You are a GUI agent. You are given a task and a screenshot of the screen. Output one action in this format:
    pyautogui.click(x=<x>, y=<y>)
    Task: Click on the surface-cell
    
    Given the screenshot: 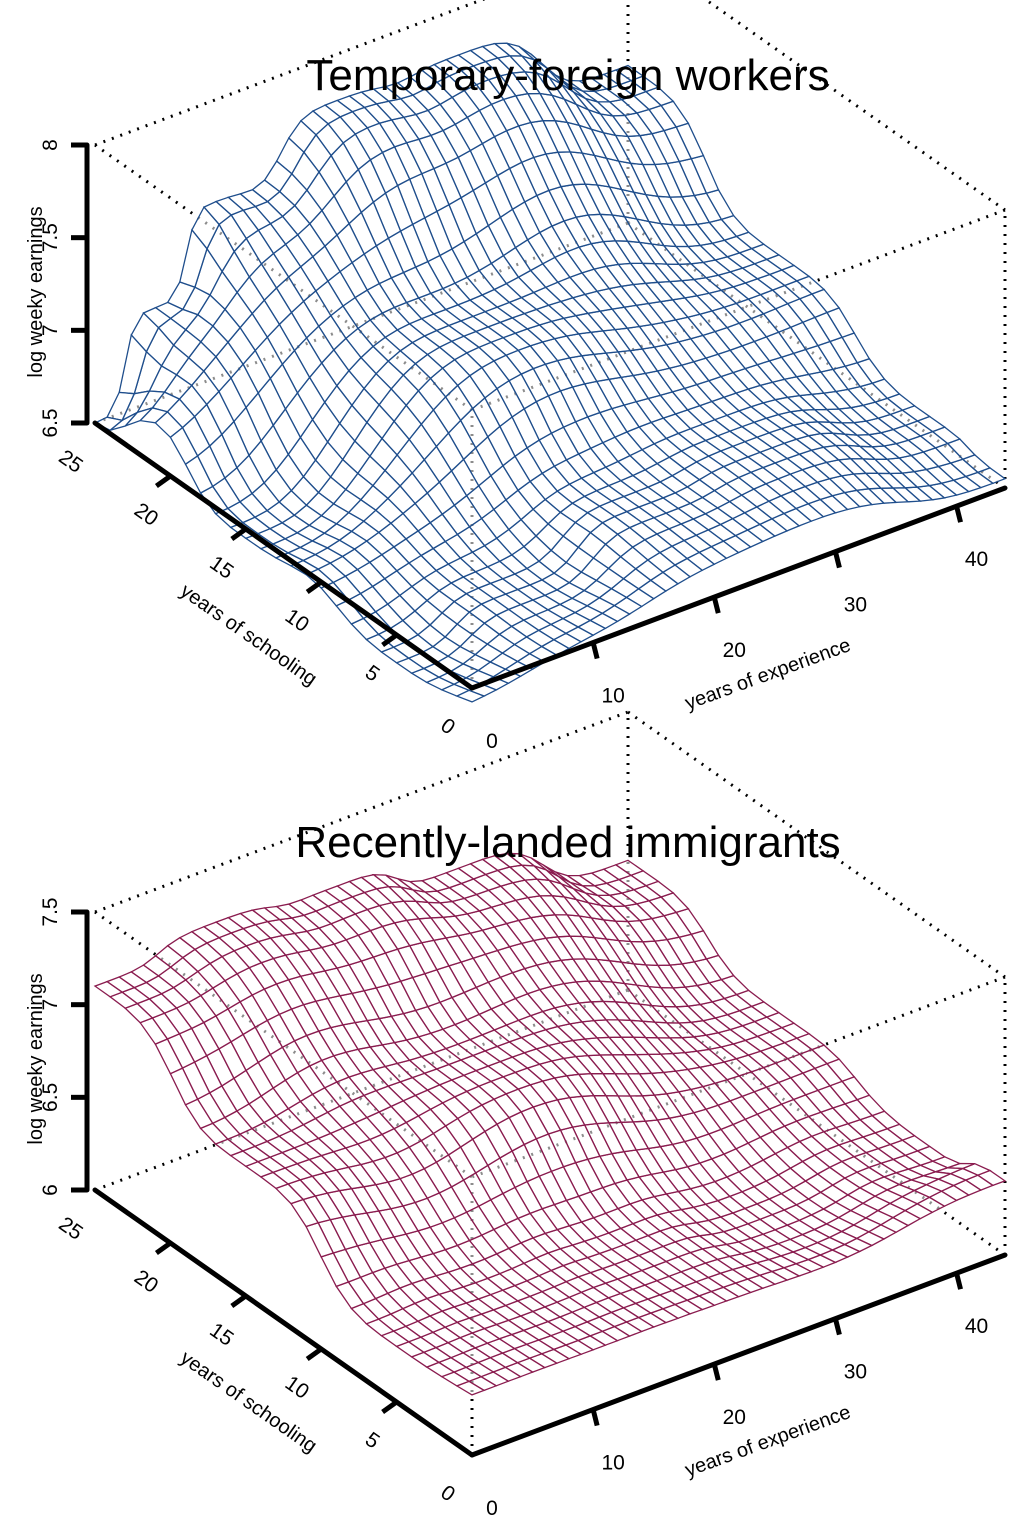 What is the action you would take?
    pyautogui.click(x=108, y=989)
    